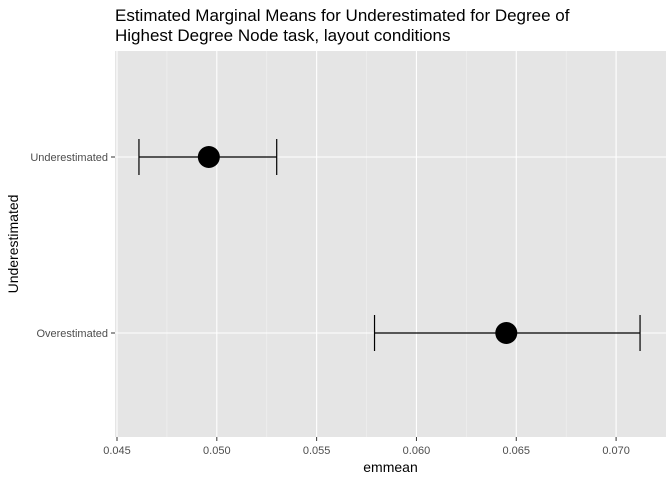  Describe the element at coordinates (69, 158) in the screenshot. I see `y-tick-label: Underestimated` at that location.